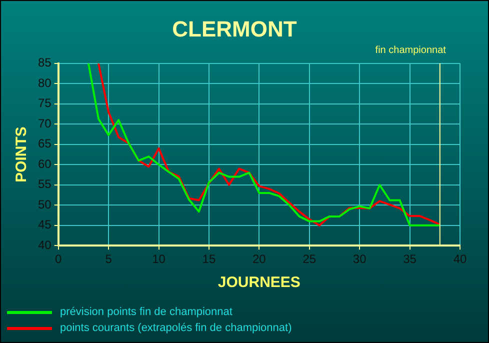 The width and height of the screenshot is (489, 343). I want to click on x-tick-label: 30, so click(359, 259).